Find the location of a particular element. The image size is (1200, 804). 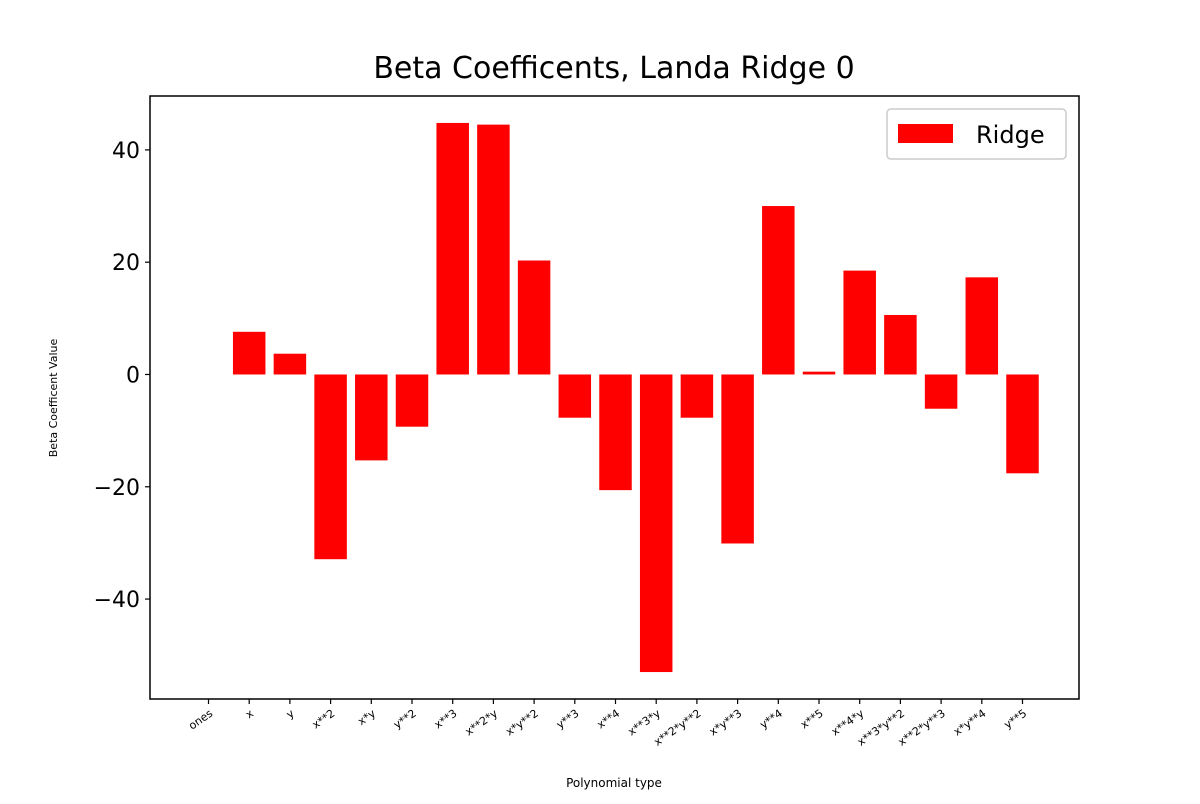

legend-frame is located at coordinates (976, 134).